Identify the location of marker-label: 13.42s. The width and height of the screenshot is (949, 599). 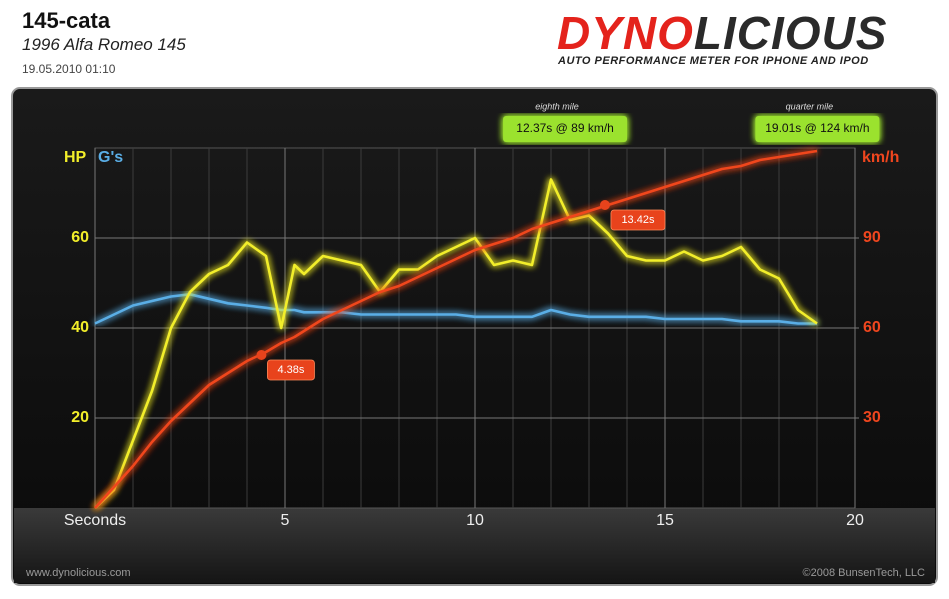
(638, 220).